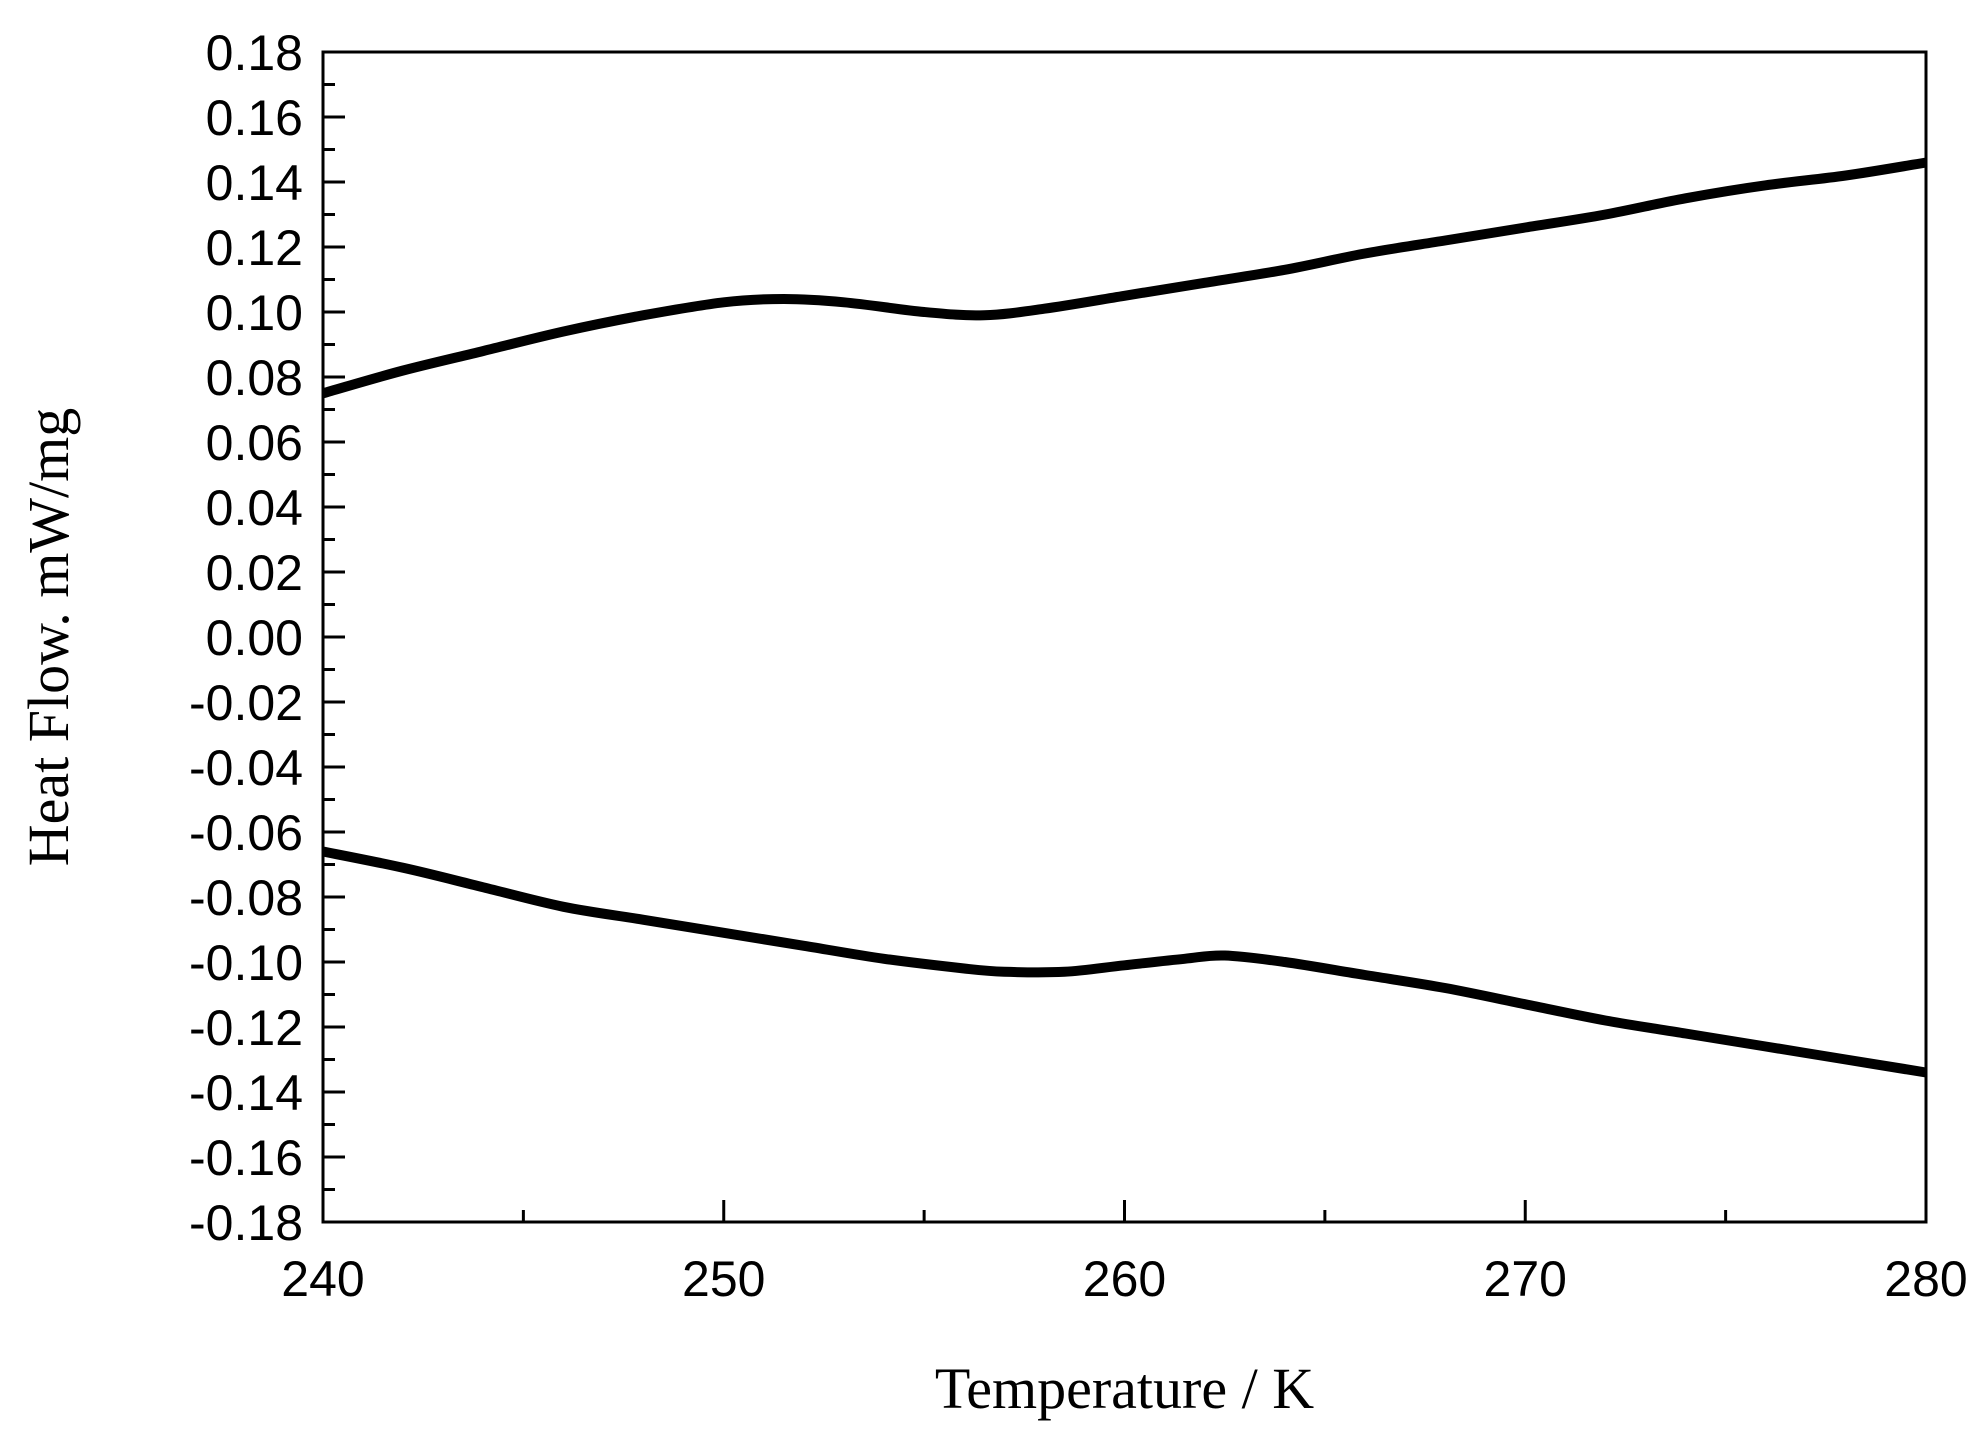 Image resolution: width=1986 pixels, height=1438 pixels. Describe the element at coordinates (254, 508) in the screenshot. I see `y-tick-label: 0.04` at that location.